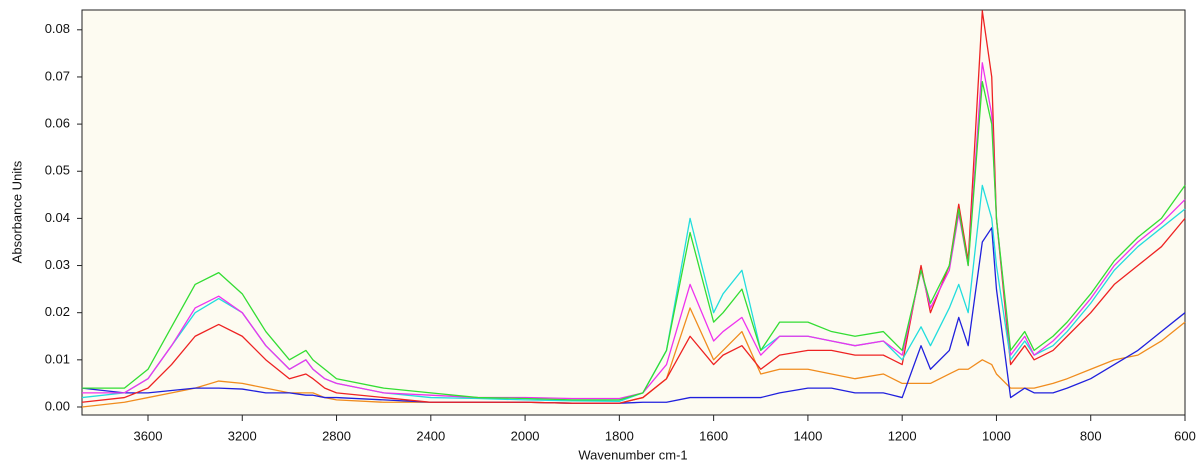 This screenshot has width=1203, height=466. Describe the element at coordinates (1185, 435) in the screenshot. I see `x-tick-label: 600` at that location.